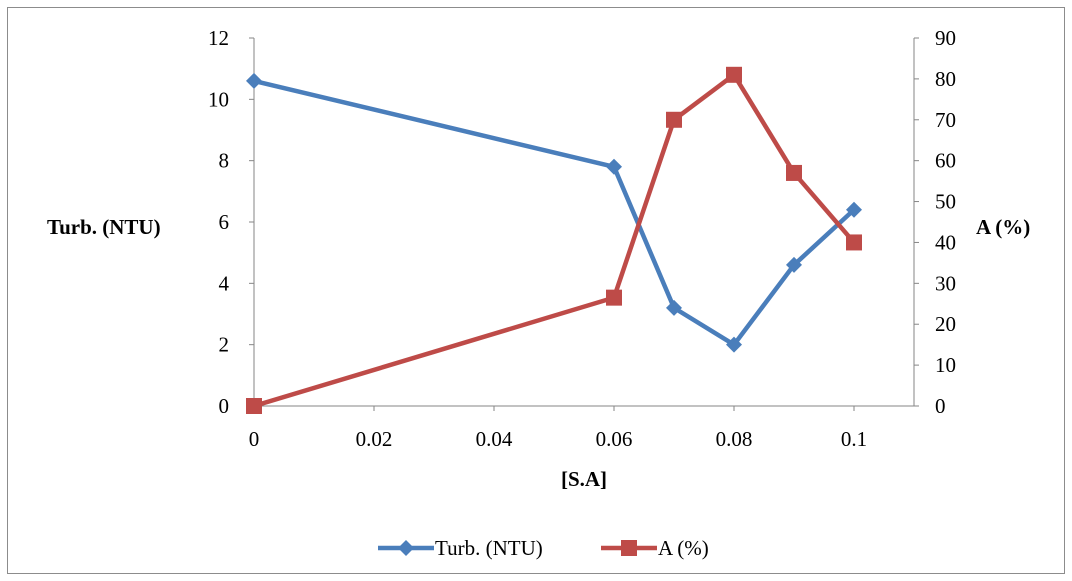 The image size is (1072, 581). What do you see at coordinates (224, 161) in the screenshot?
I see `y-left-tick-label: 8` at bounding box center [224, 161].